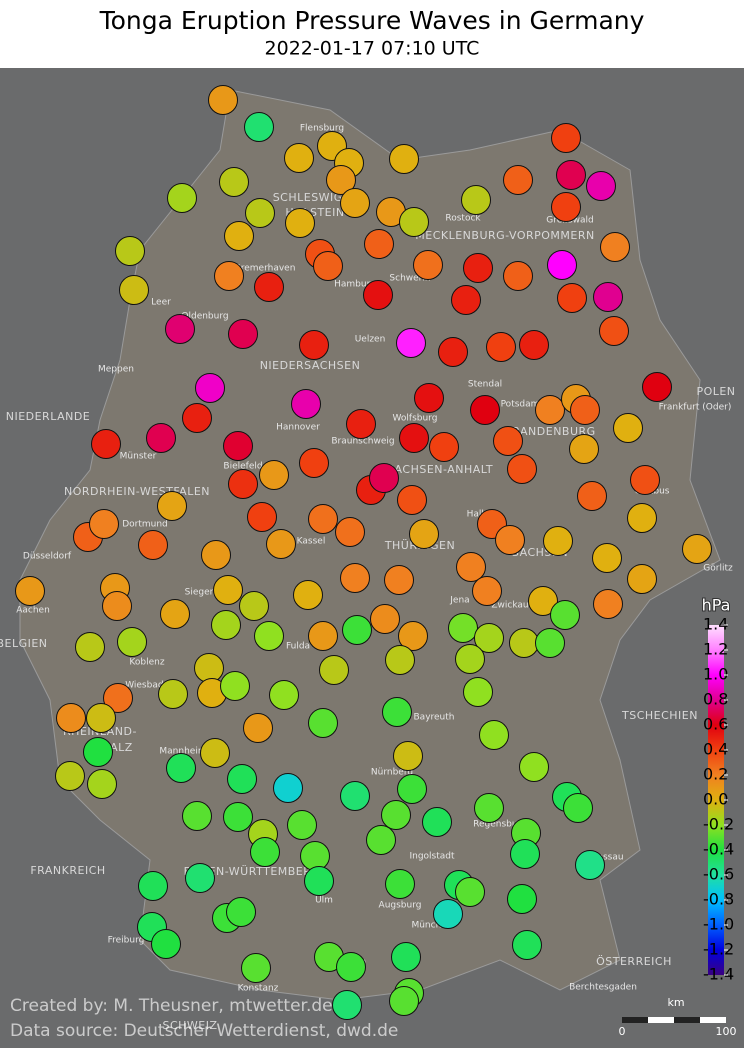  I want to click on colorbar-tick-label: -0.2, so click(718, 824).